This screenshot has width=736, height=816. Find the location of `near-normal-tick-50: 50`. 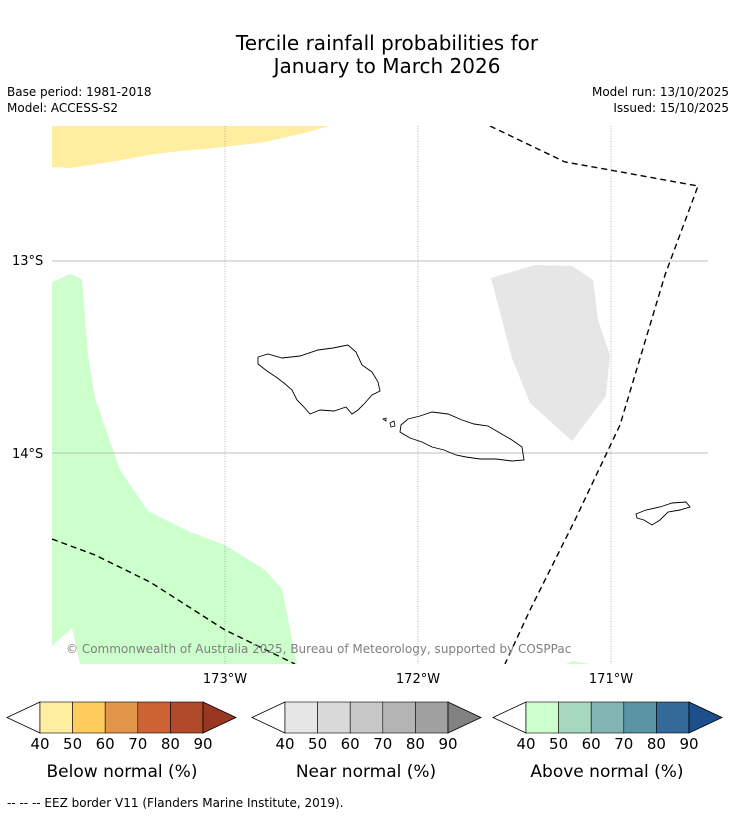

near-normal-tick-50: 50 is located at coordinates (318, 744).